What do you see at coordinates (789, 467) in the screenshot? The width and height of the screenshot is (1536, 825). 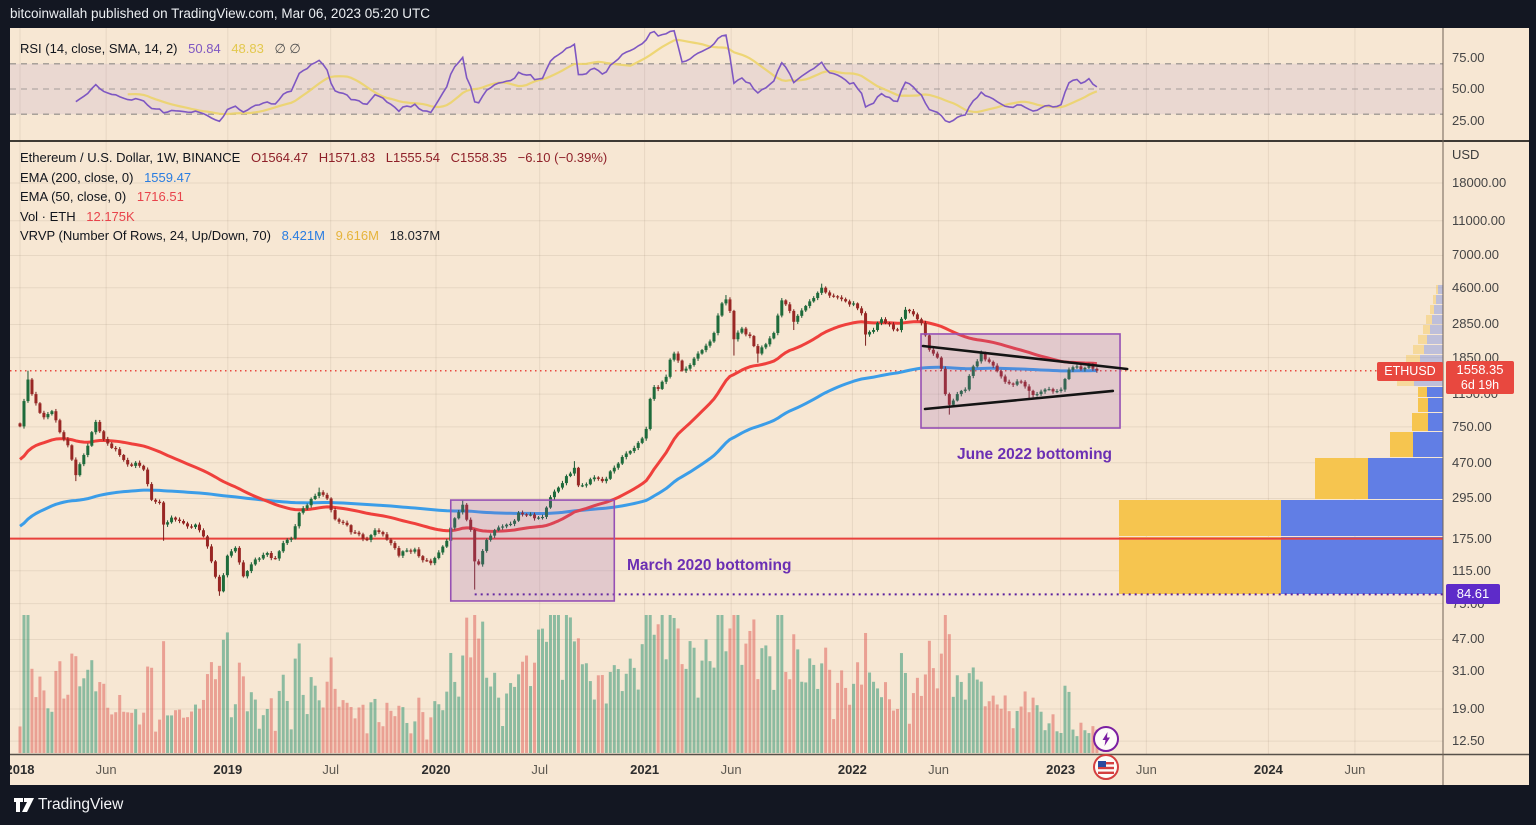 I see `user-drawings` at bounding box center [789, 467].